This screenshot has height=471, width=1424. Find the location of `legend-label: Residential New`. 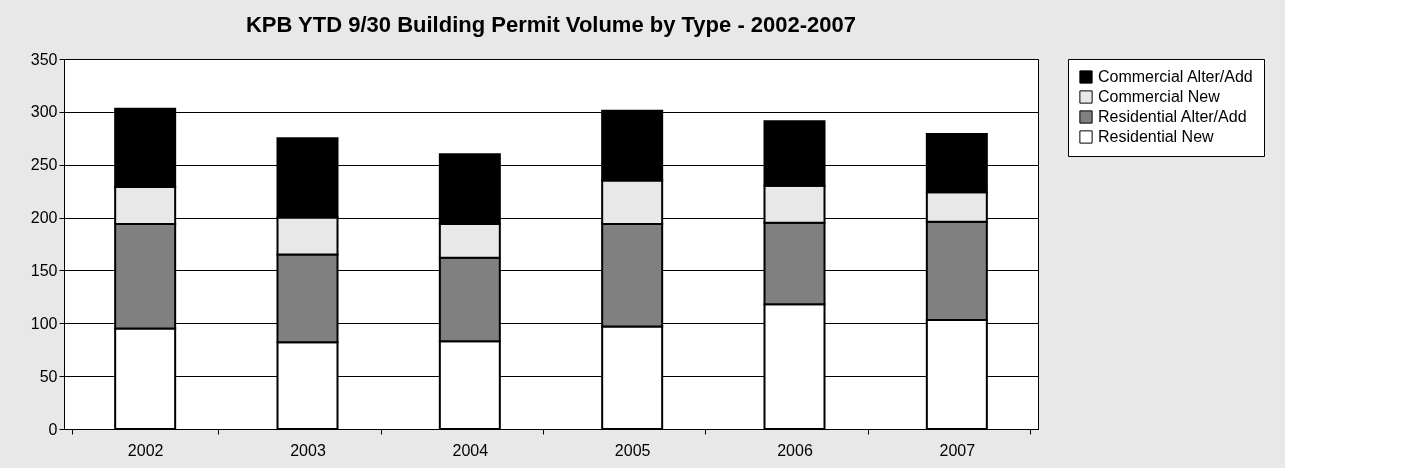

legend-label: Residential New is located at coordinates (1156, 136).